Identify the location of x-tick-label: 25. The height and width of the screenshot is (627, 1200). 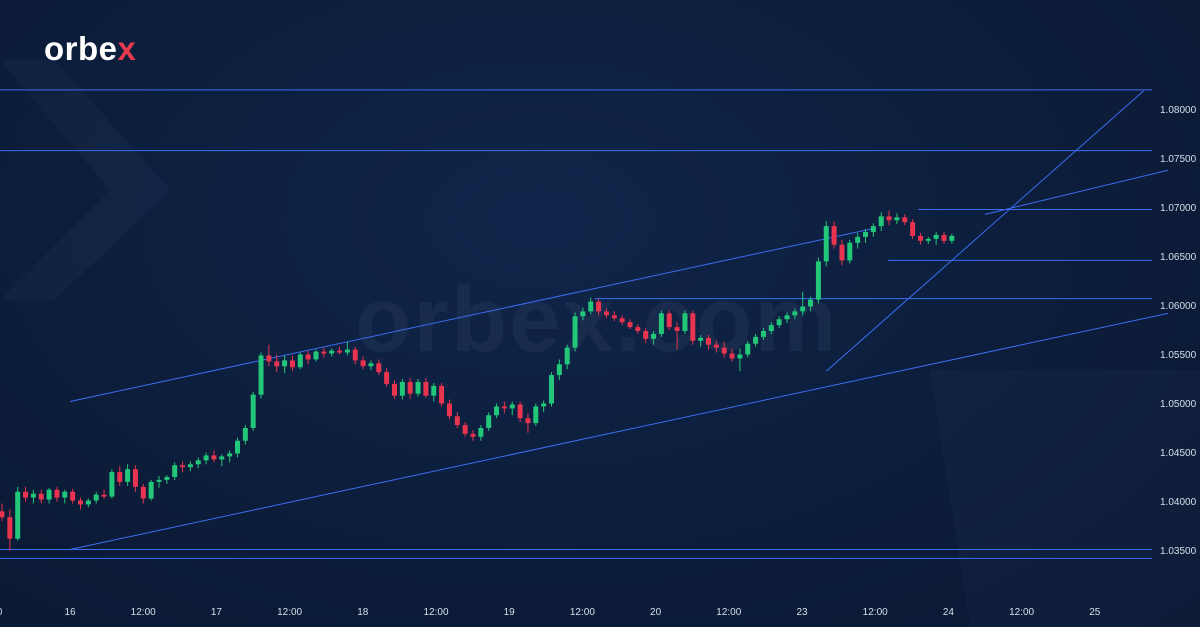
(1095, 612).